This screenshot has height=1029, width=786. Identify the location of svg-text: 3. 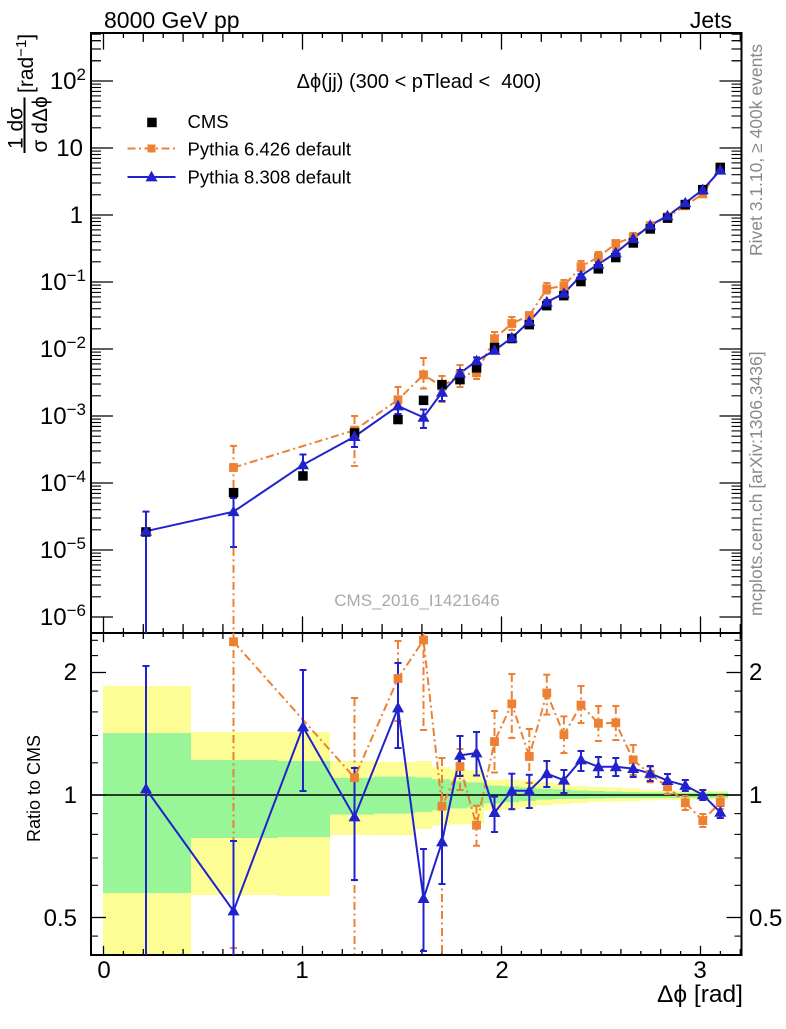
(699, 970).